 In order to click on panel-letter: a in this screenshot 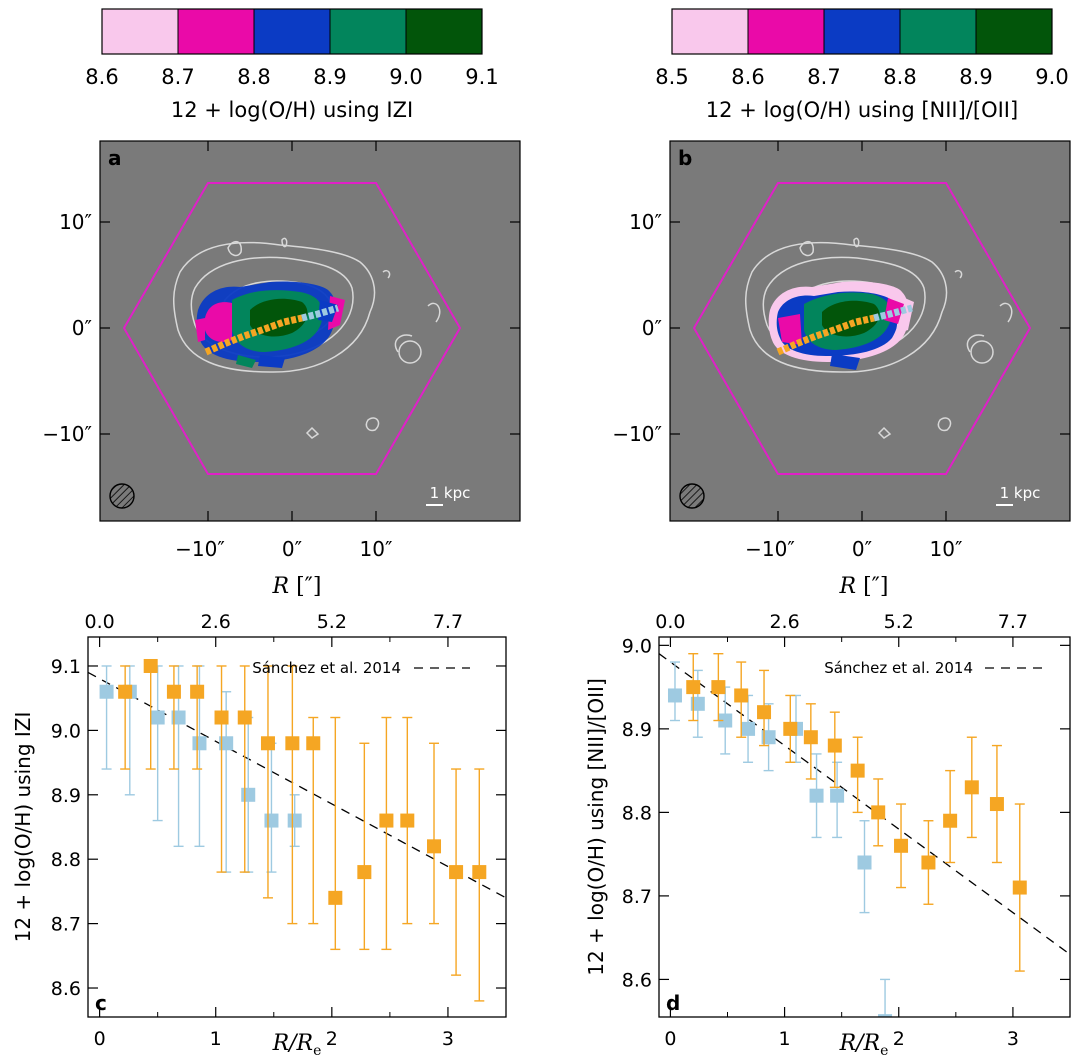, I will do `click(115, 158)`.